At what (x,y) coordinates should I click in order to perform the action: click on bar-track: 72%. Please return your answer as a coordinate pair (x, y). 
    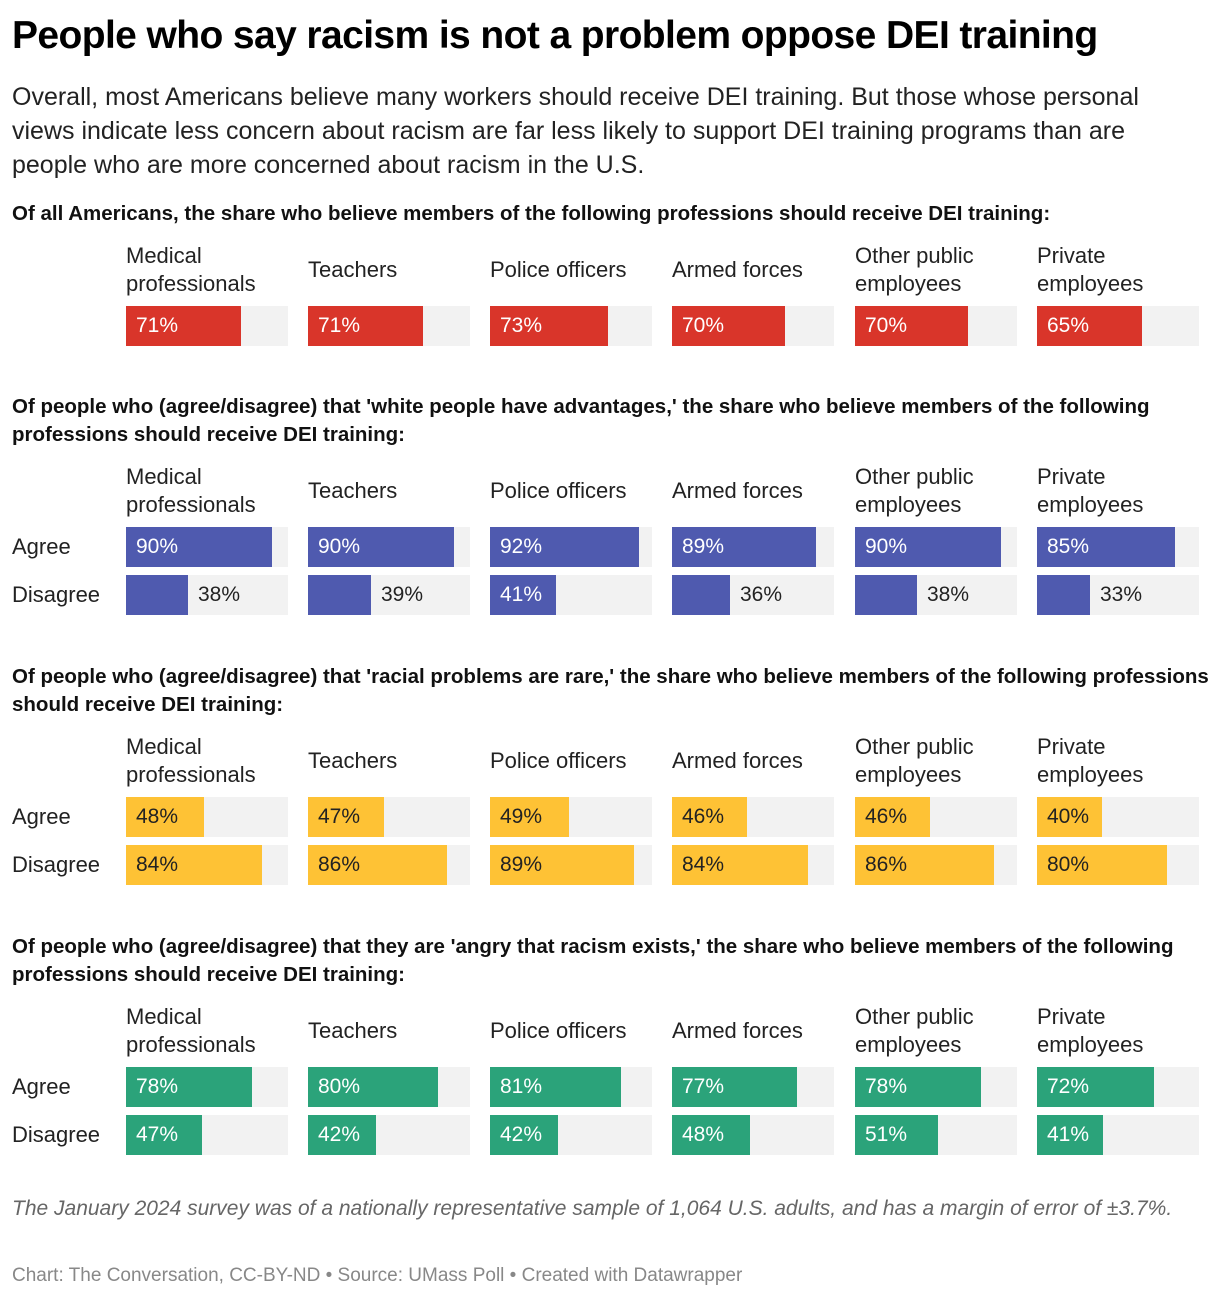
    Looking at the image, I should click on (1118, 1087).